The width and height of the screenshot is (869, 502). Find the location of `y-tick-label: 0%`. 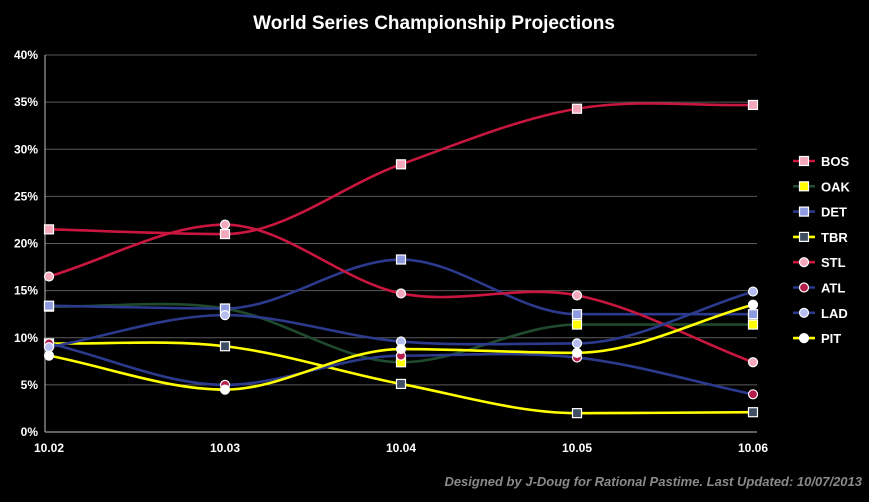

y-tick-label: 0% is located at coordinates (30, 432).